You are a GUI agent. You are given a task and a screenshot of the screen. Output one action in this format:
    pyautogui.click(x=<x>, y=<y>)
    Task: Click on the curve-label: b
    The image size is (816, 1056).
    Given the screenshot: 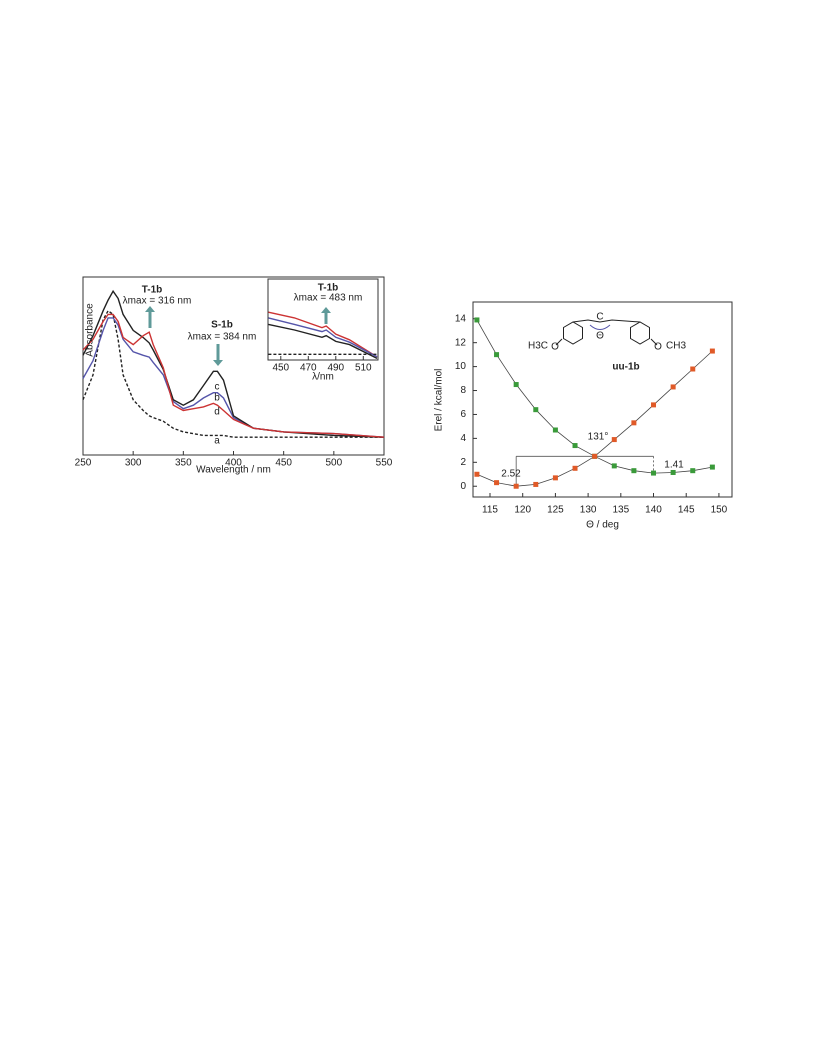 What is the action you would take?
    pyautogui.click(x=217, y=398)
    